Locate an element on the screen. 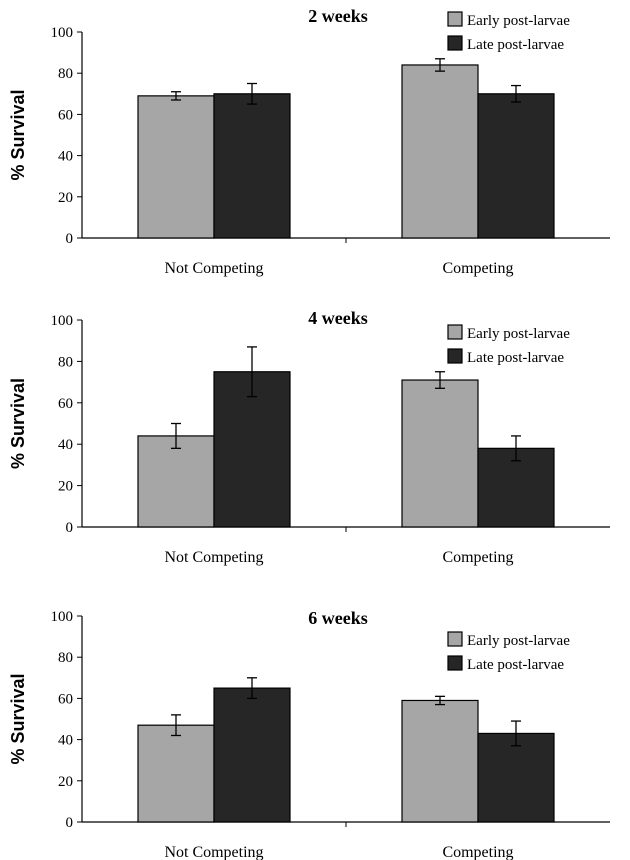 The width and height of the screenshot is (630, 860). chart-title: 2 weeks is located at coordinates (338, 16).